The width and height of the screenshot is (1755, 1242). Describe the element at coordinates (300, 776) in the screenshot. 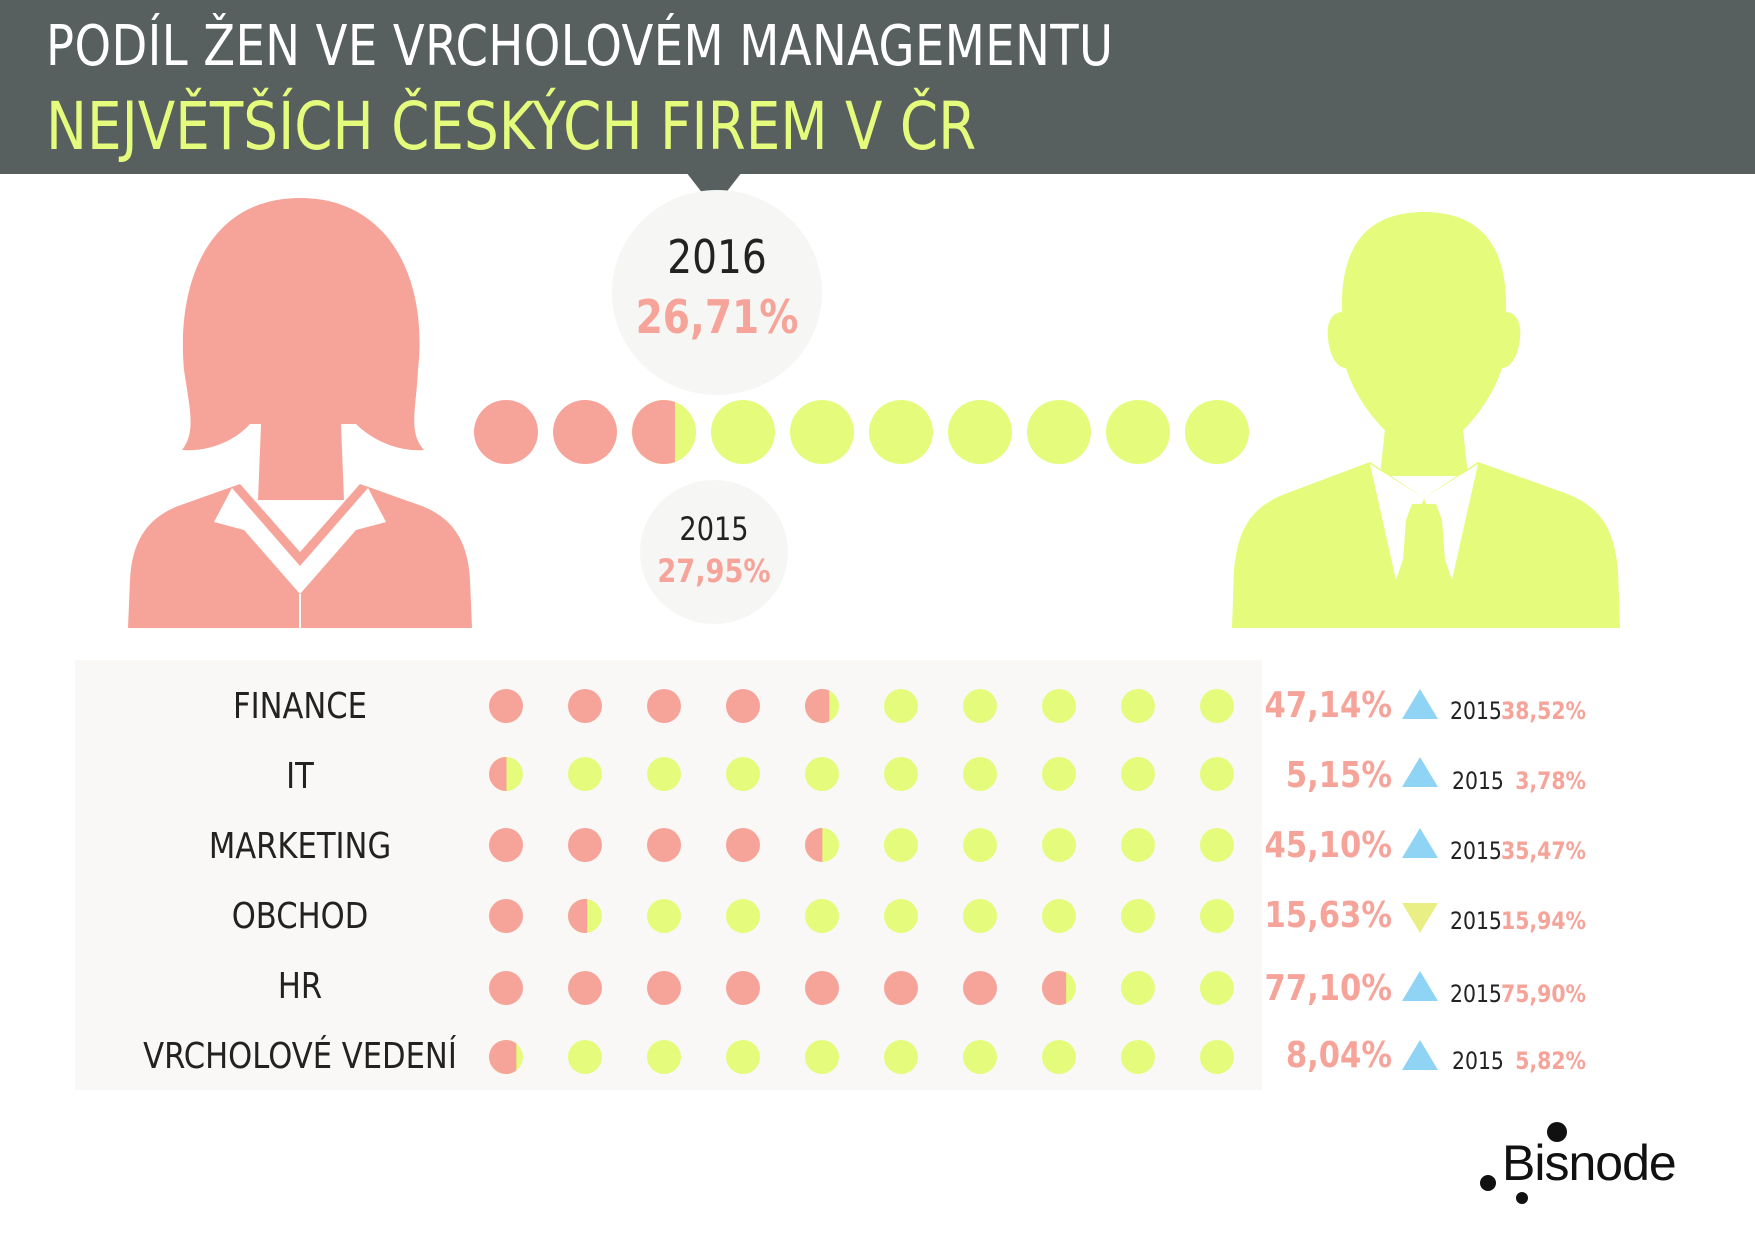

I see `category-label: IT` at that location.